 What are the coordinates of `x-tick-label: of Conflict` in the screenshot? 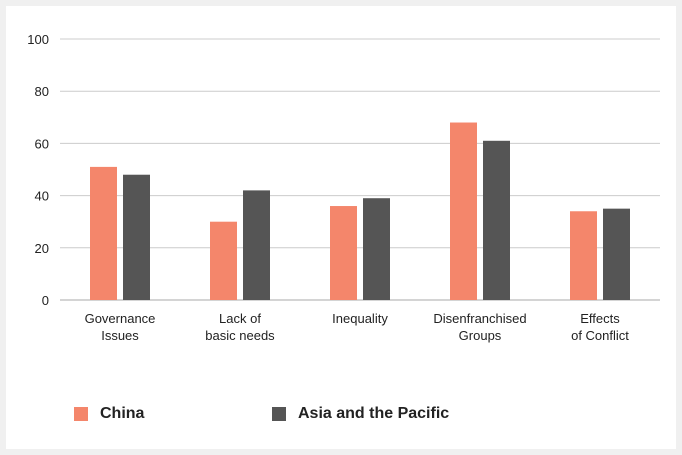 It's located at (600, 335).